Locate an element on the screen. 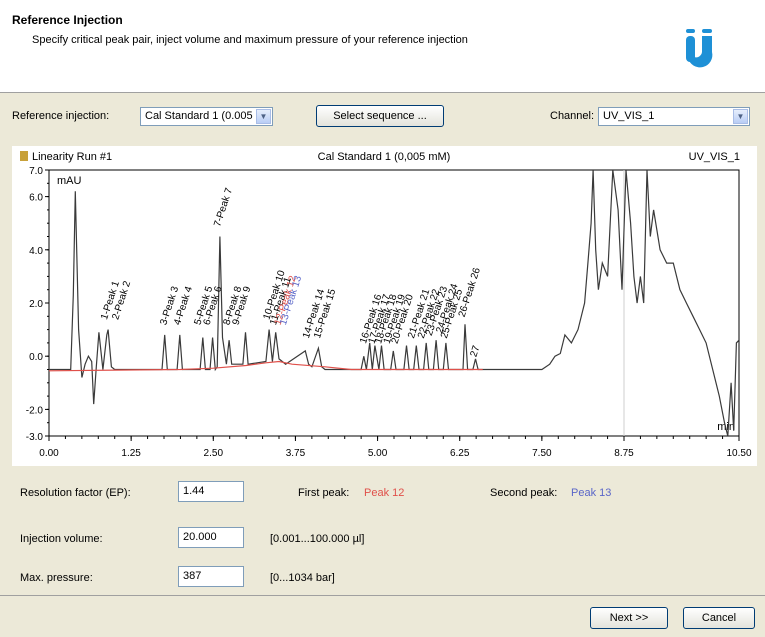 This screenshot has height=637, width=765. y-tick-label: 2.0 is located at coordinates (36, 304).